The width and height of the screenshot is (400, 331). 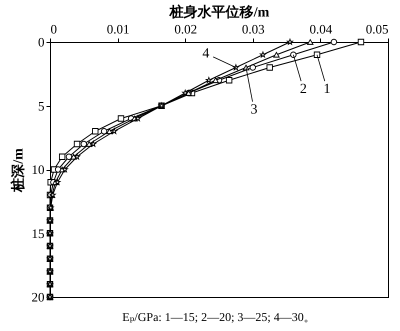 I want to click on x-axis-title: 桩身水平位移/m, so click(x=219, y=12).